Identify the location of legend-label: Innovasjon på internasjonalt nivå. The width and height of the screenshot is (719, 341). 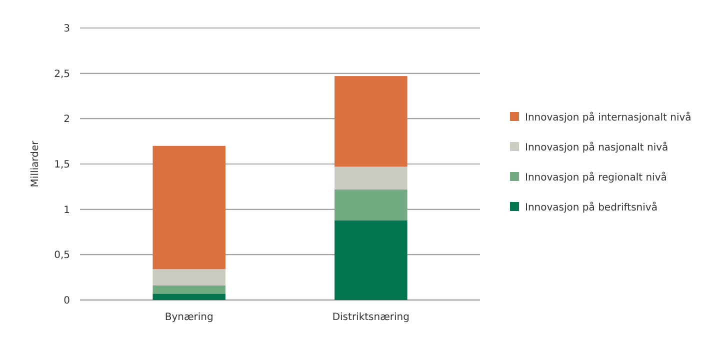
(608, 118).